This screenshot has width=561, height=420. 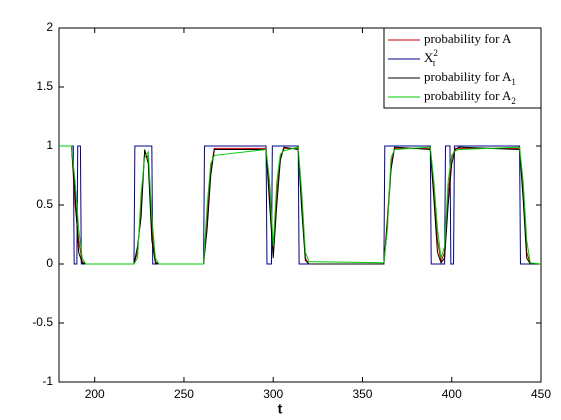 What do you see at coordinates (462, 68) in the screenshot?
I see `legend-box` at bounding box center [462, 68].